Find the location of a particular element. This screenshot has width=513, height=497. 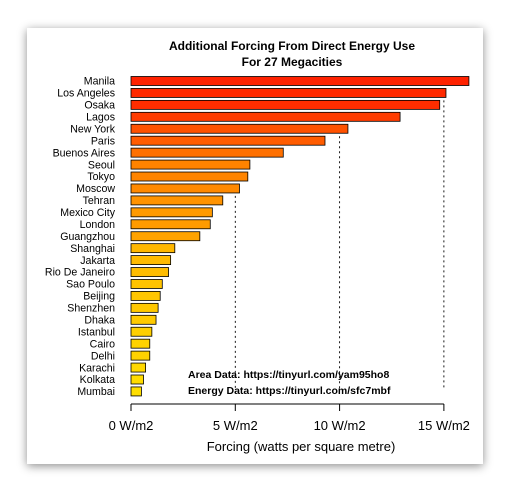

bar-manila is located at coordinates (300, 81).